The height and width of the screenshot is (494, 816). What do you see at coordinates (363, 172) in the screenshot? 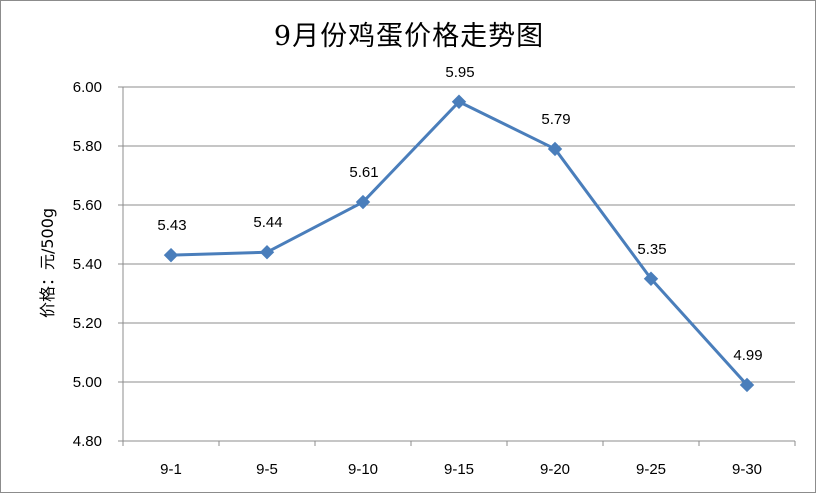
I see `data-label: 5.61` at bounding box center [363, 172].